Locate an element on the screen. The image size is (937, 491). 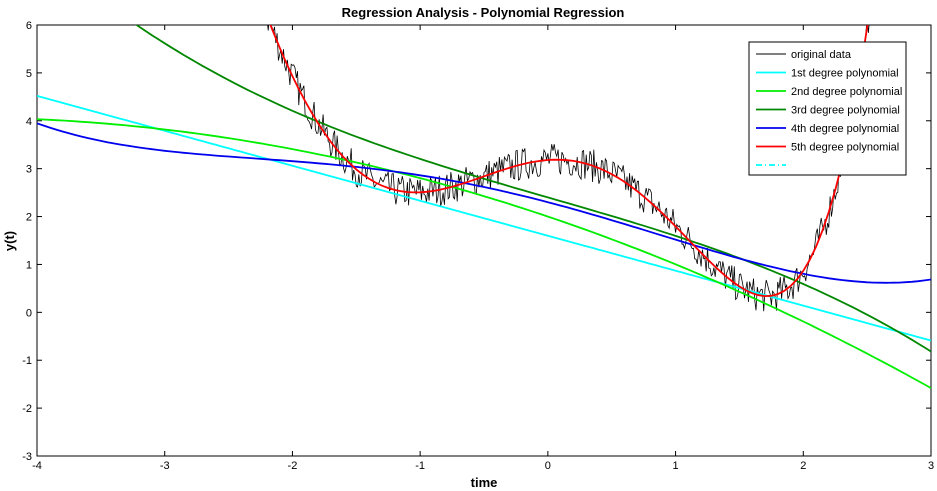
legend-label: 2nd degree polynomial is located at coordinates (846, 92).